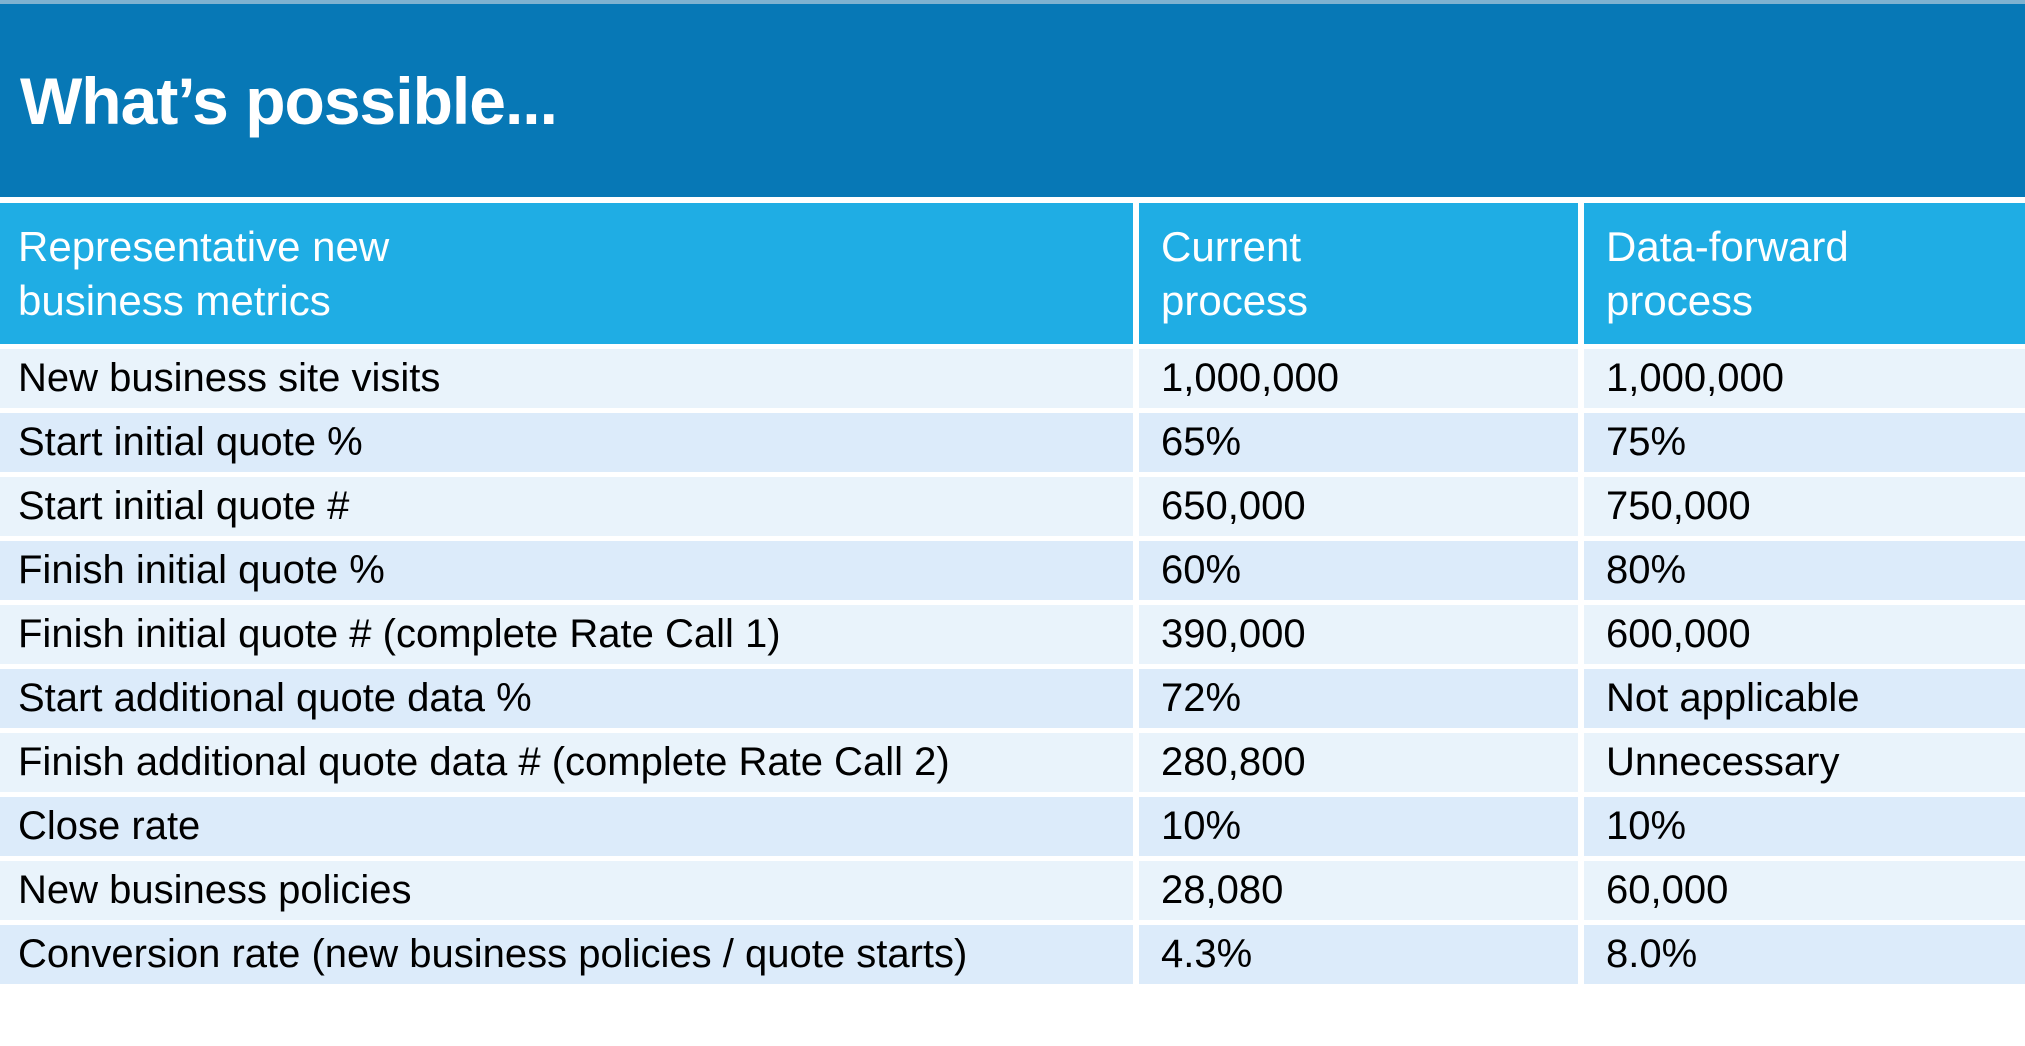  Describe the element at coordinates (569, 573) in the screenshot. I see `metric-cell: Finish initial quote %` at that location.